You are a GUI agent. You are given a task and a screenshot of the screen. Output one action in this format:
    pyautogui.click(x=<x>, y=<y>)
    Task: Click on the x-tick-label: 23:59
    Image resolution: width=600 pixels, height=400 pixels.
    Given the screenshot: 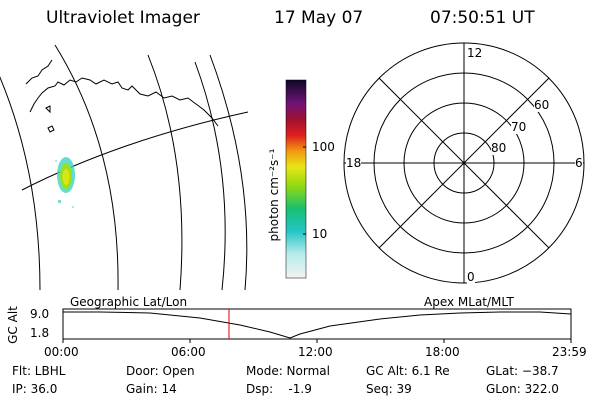 What is the action you would take?
    pyautogui.click(x=569, y=352)
    